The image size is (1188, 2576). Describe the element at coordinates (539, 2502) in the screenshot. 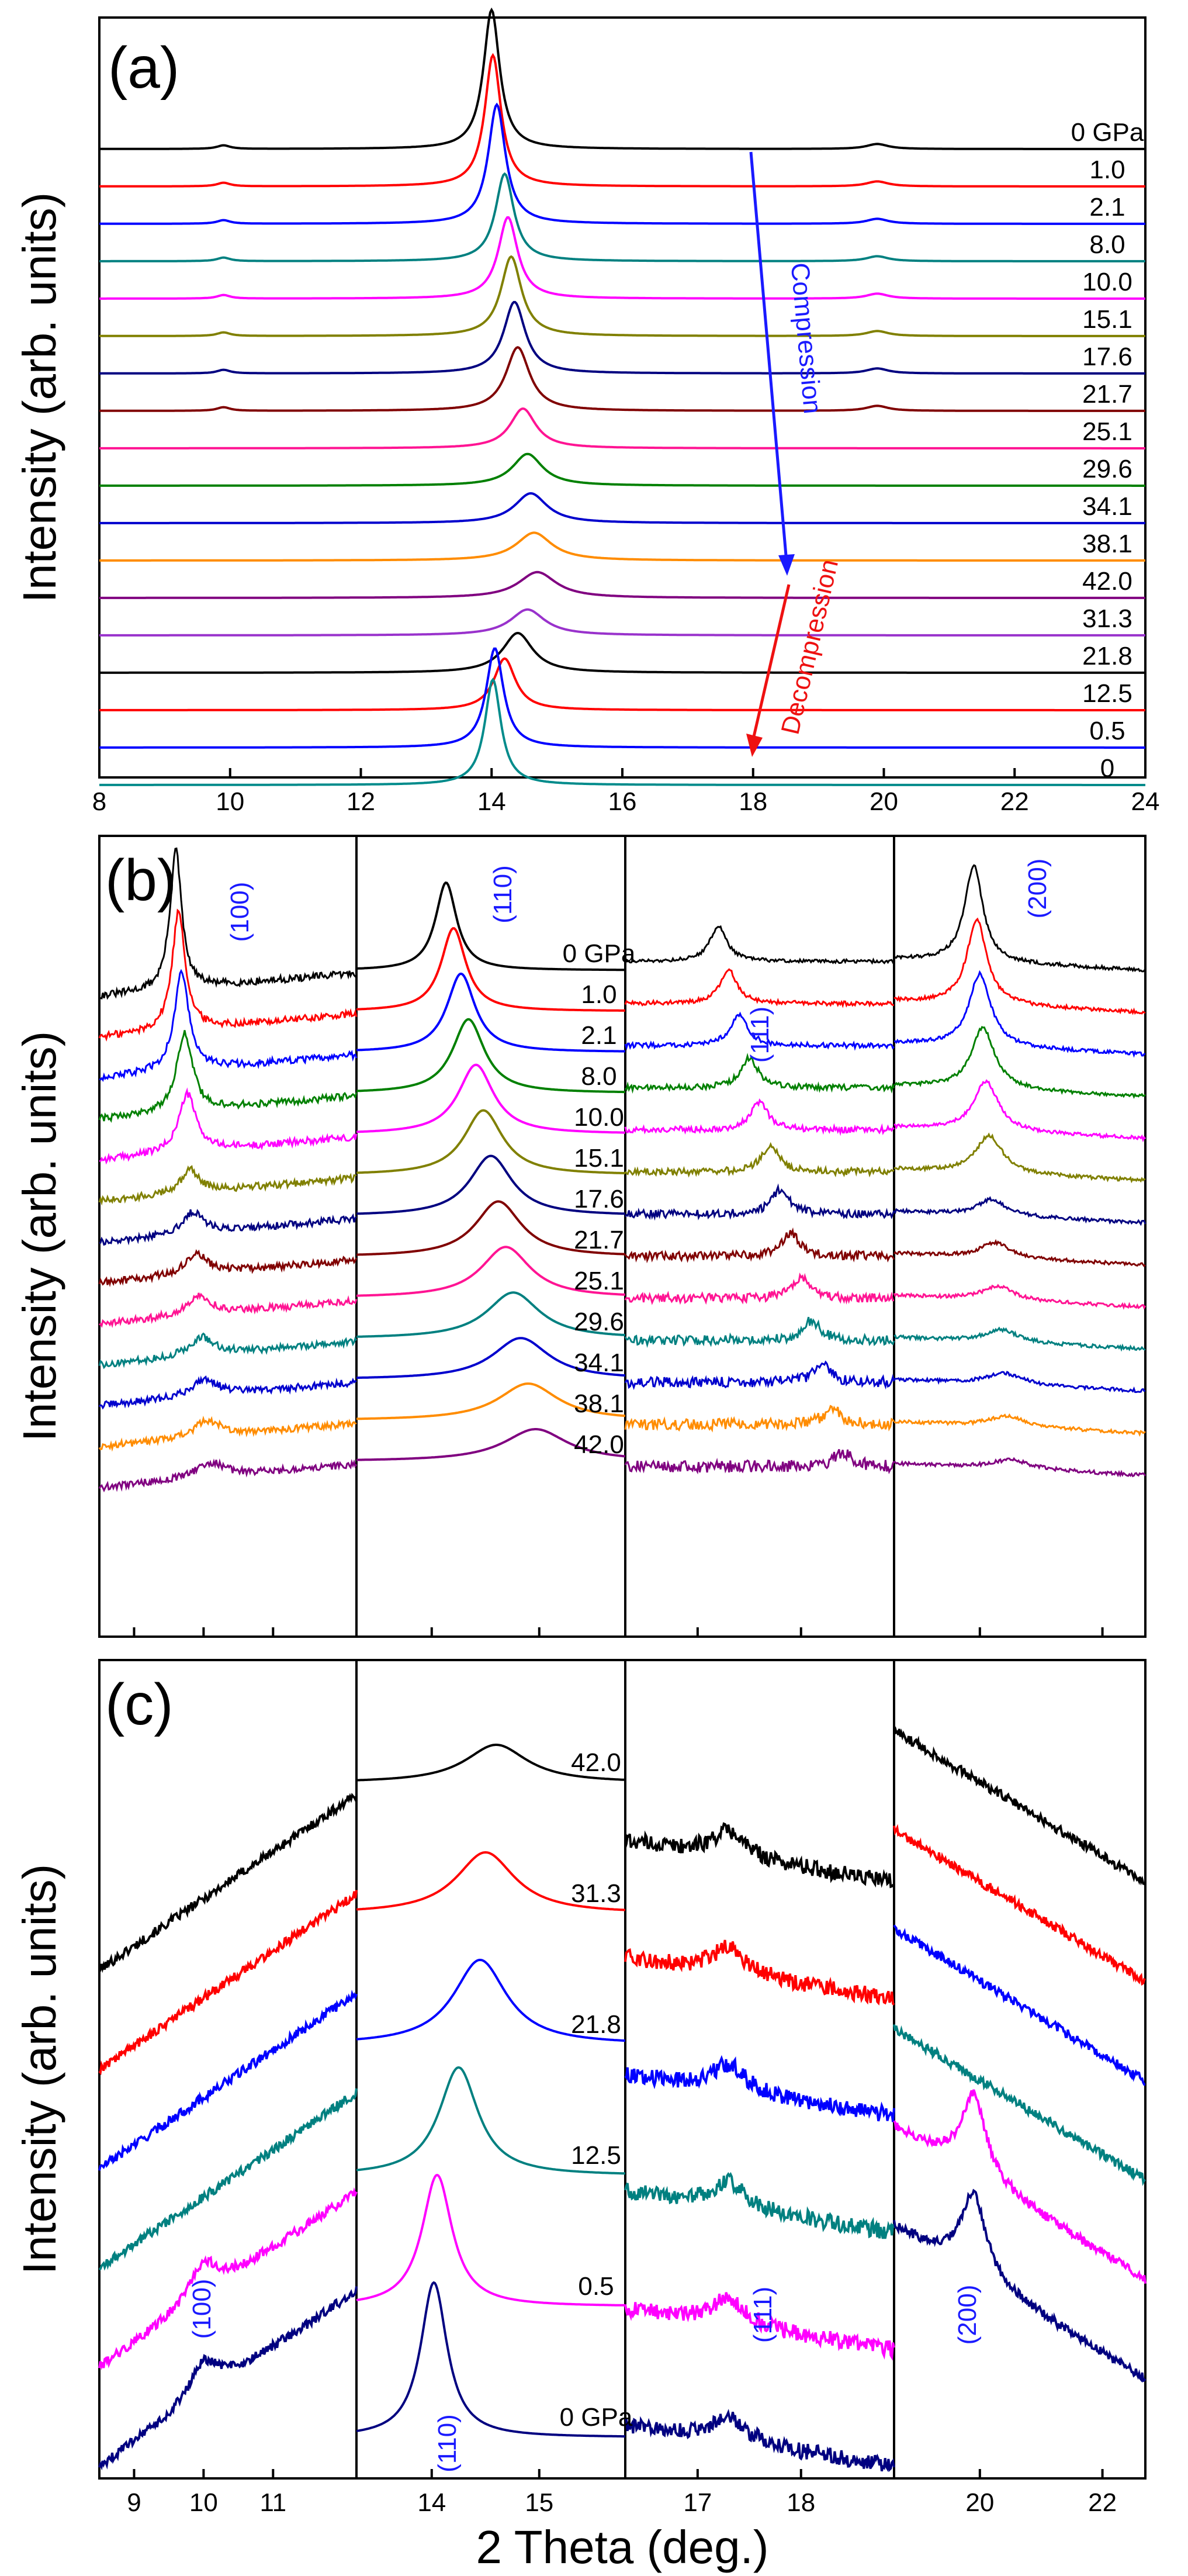

I see `panel-c-tick-label: 15` at that location.